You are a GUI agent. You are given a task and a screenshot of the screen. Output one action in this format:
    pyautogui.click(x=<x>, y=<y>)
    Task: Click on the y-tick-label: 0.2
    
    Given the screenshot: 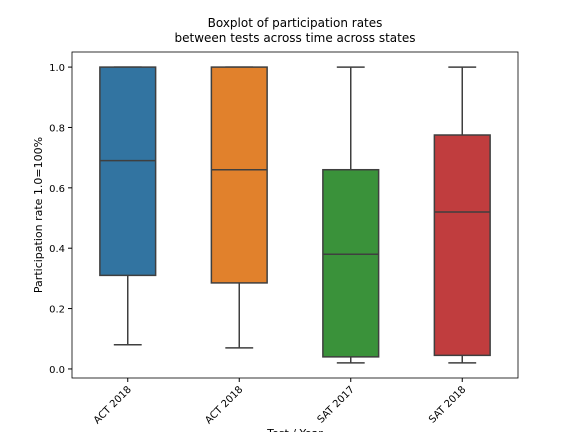 What is the action you would take?
    pyautogui.click(x=57, y=310)
    